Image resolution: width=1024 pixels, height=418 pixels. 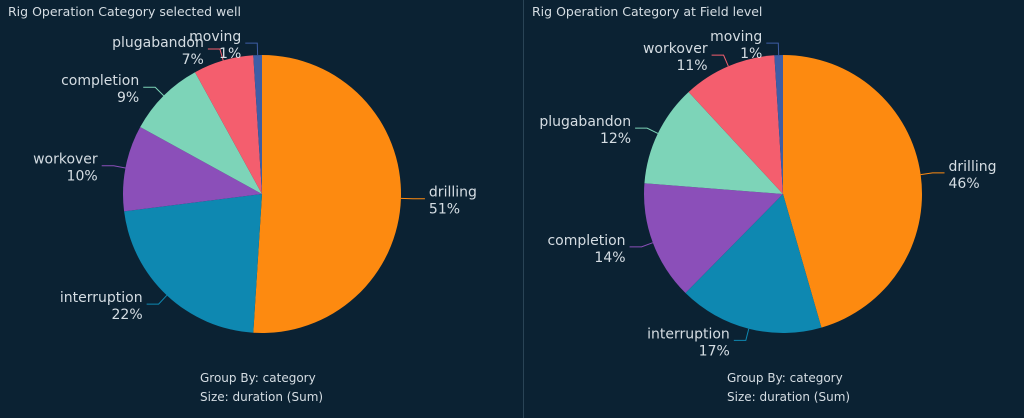 What do you see at coordinates (82, 177) in the screenshot?
I see `slice-percent-workover: 10%` at bounding box center [82, 177].